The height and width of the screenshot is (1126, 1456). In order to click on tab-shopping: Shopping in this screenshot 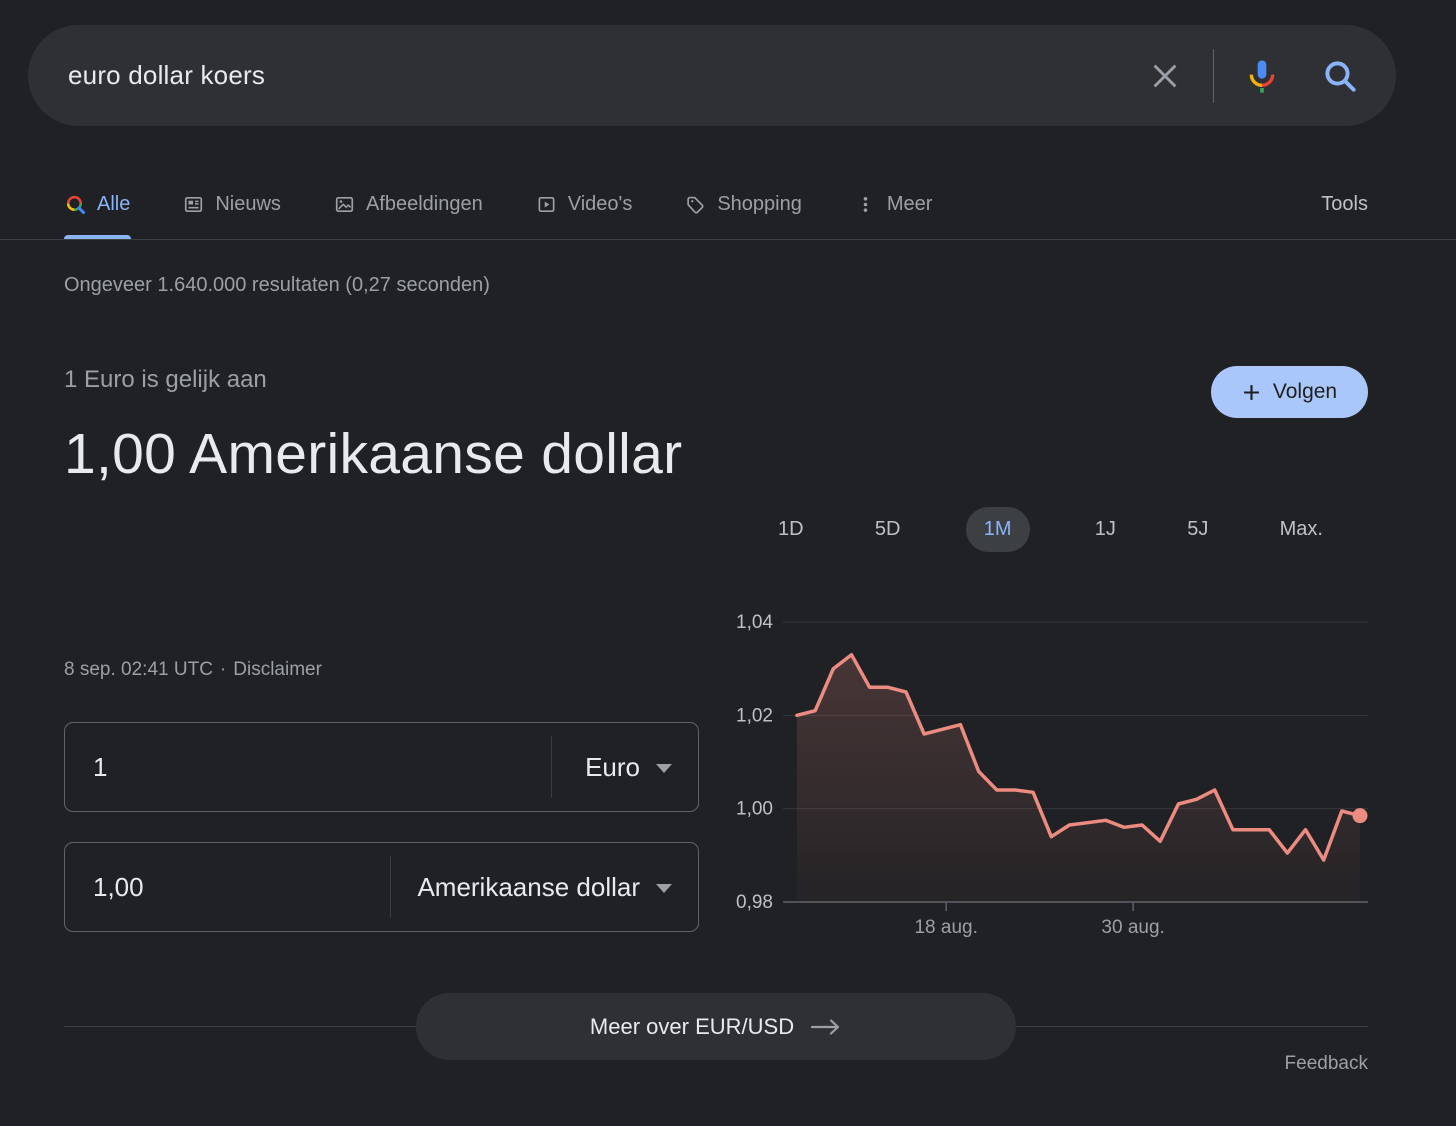, I will do `click(743, 204)`.